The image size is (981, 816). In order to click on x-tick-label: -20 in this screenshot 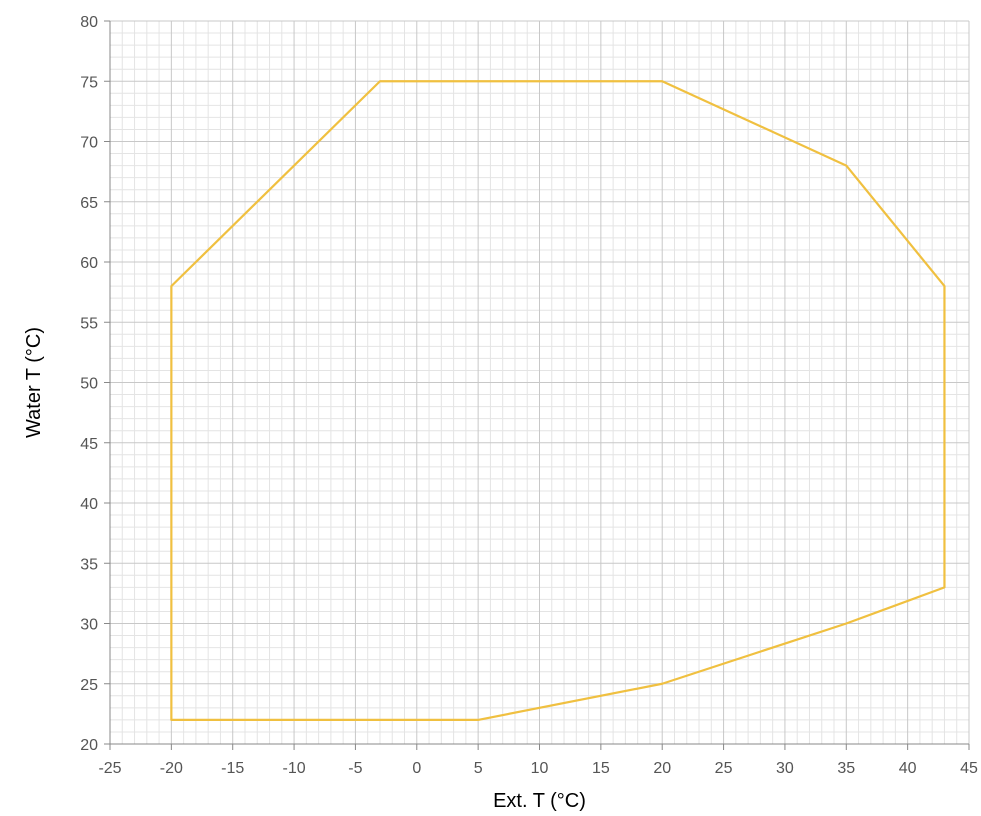, I will do `click(171, 768)`.